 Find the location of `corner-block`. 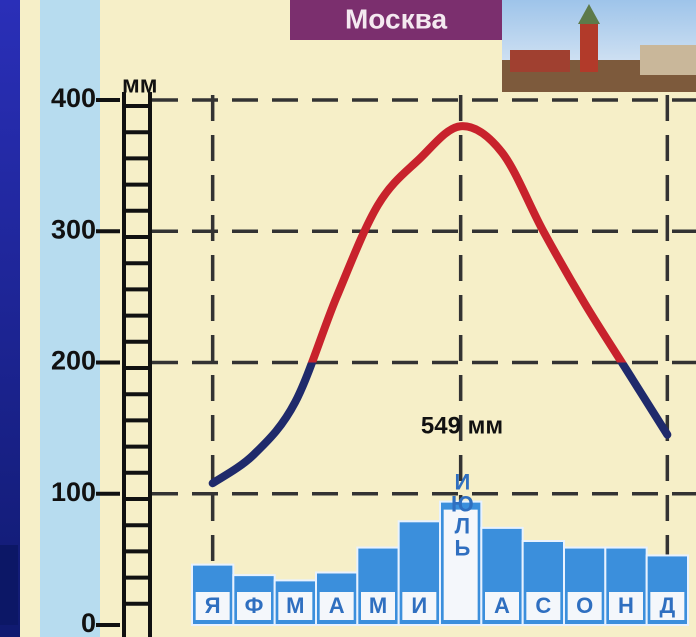

corner-block is located at coordinates (9, 585).